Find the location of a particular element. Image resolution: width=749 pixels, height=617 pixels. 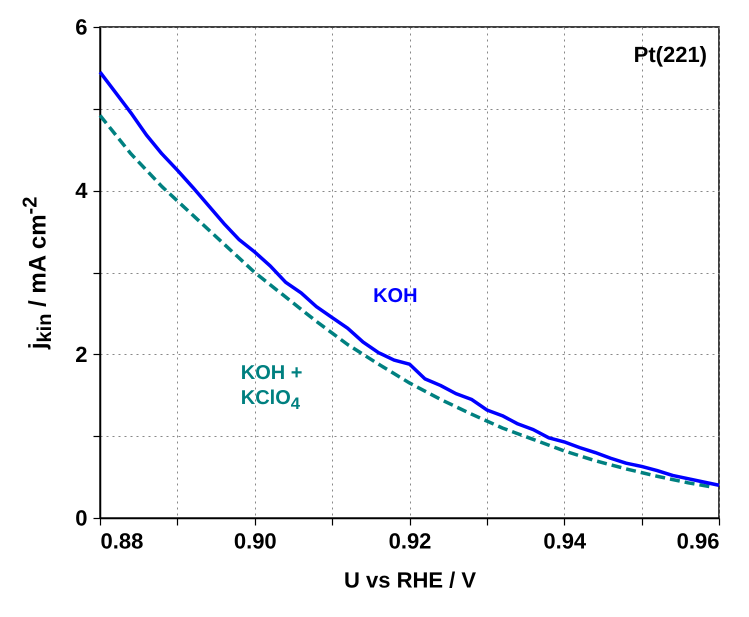

x-tick-label: 0.90 is located at coordinates (255, 541).